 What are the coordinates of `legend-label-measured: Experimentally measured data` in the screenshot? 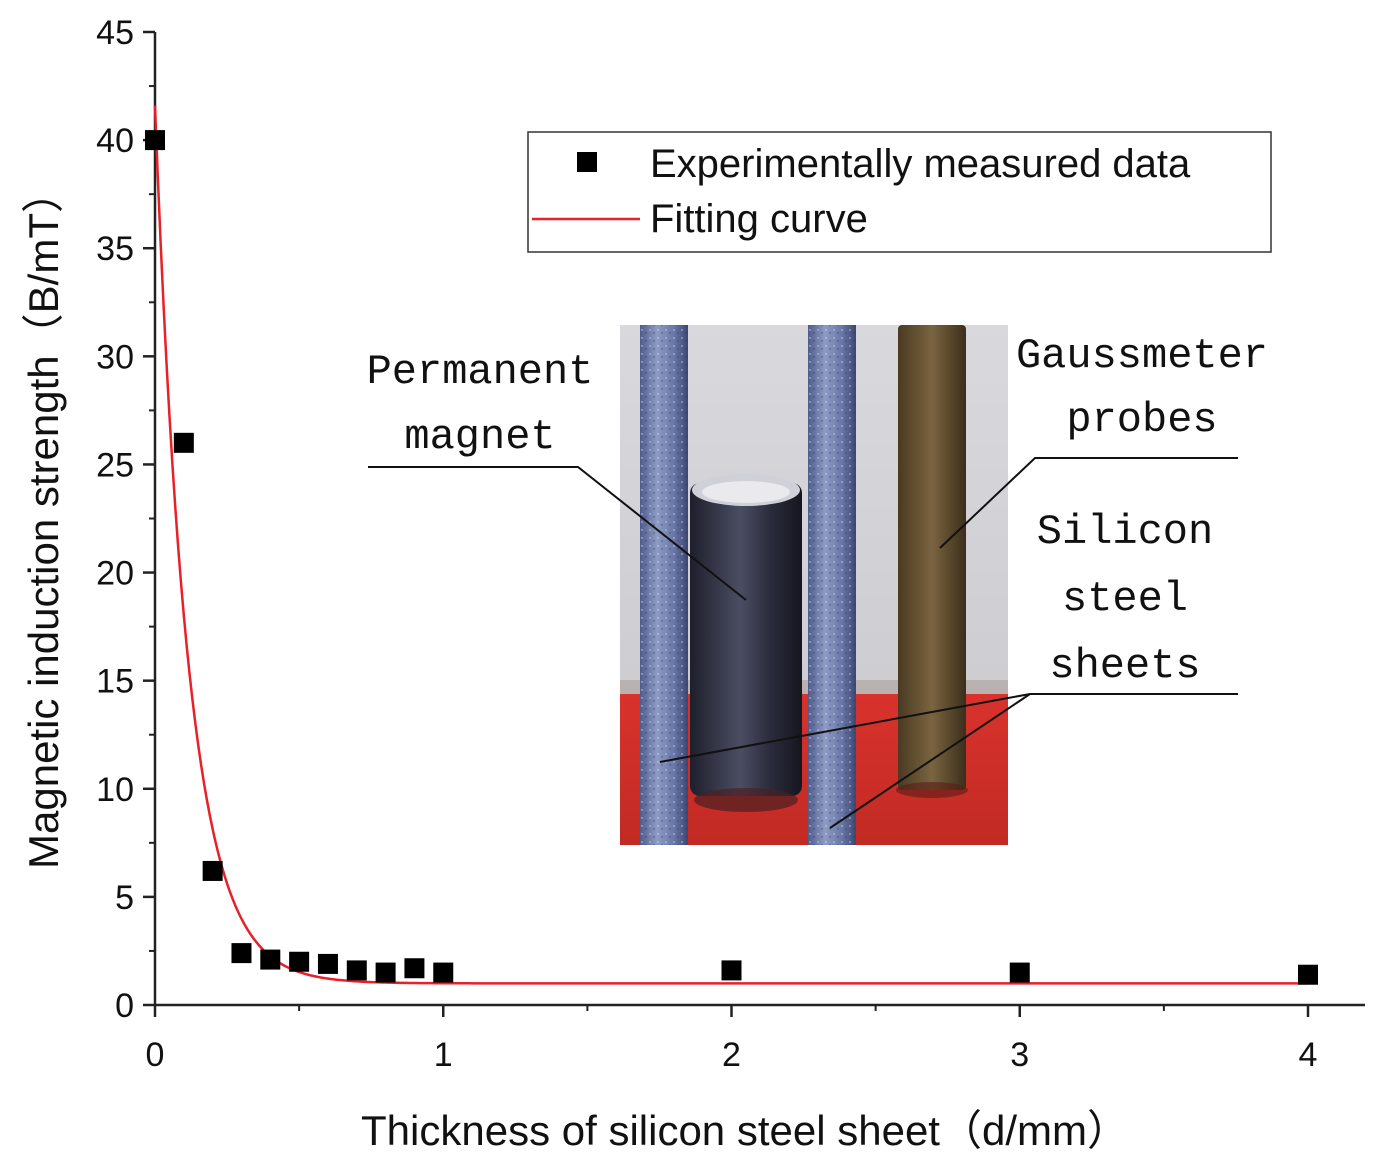 It's located at (920, 164).